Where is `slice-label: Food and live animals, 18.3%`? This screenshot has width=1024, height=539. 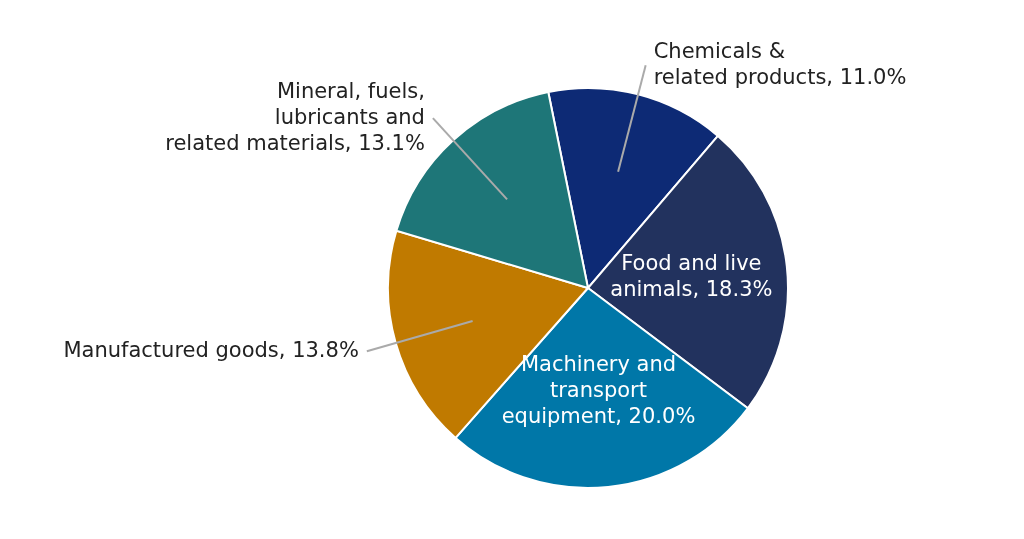 slice-label: Food and live animals, 18.3% is located at coordinates (691, 275).